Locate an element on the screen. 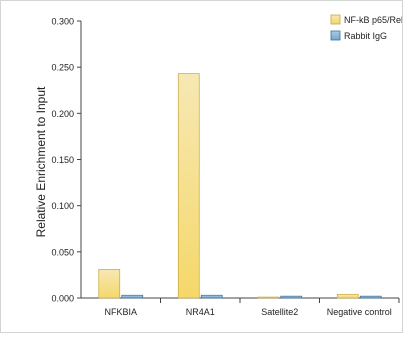 The image size is (403, 337). x-tick-label: NFKBIA is located at coordinates (120, 312).